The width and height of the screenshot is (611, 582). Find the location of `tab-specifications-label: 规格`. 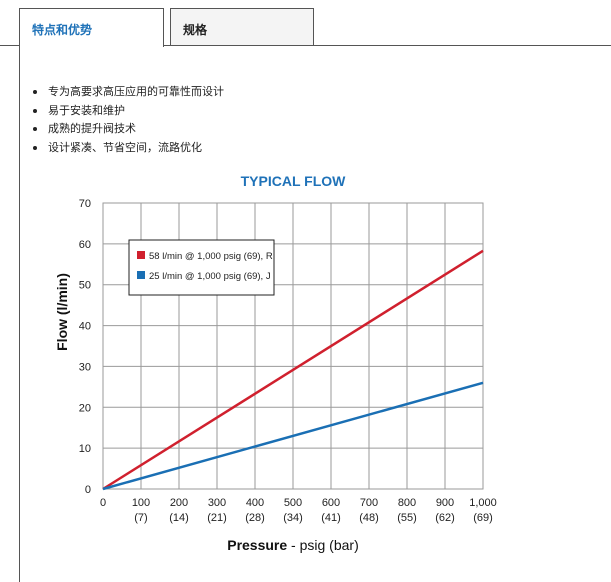

tab-specifications-label: 规格 is located at coordinates (195, 30).